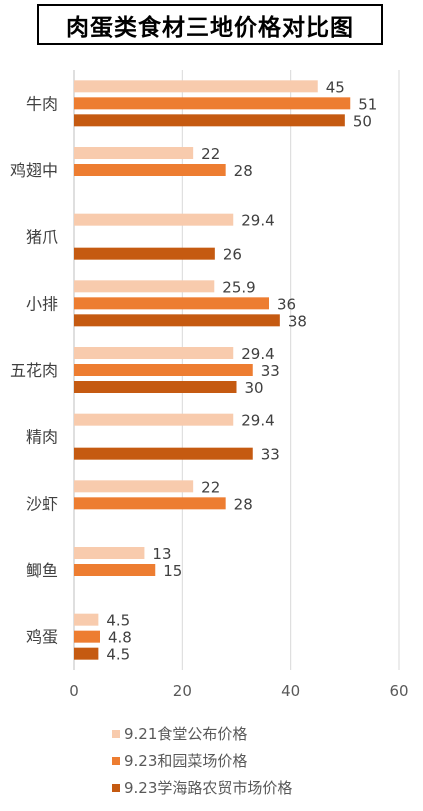  What do you see at coordinates (286, 304) in the screenshot?
I see `data-label: 36` at bounding box center [286, 304].